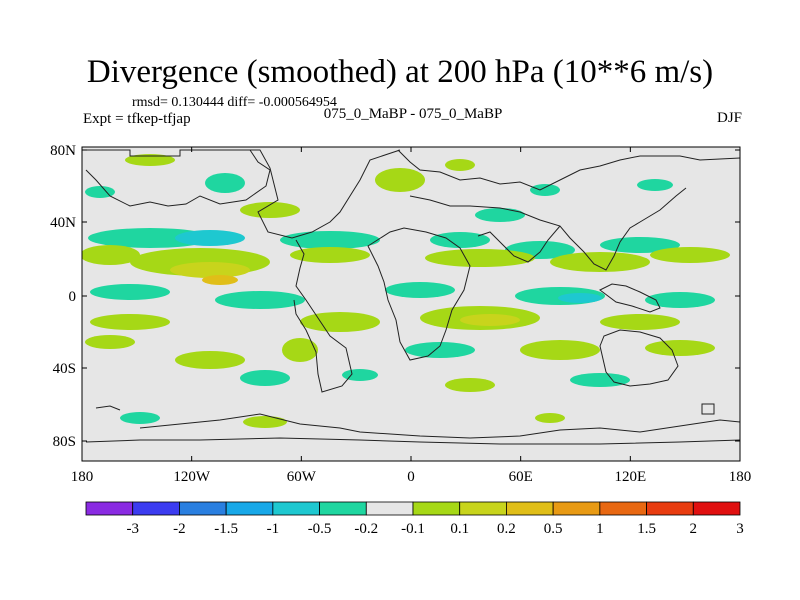 The width and height of the screenshot is (800, 600). I want to click on colorbar-label: -1.5, so click(226, 529).